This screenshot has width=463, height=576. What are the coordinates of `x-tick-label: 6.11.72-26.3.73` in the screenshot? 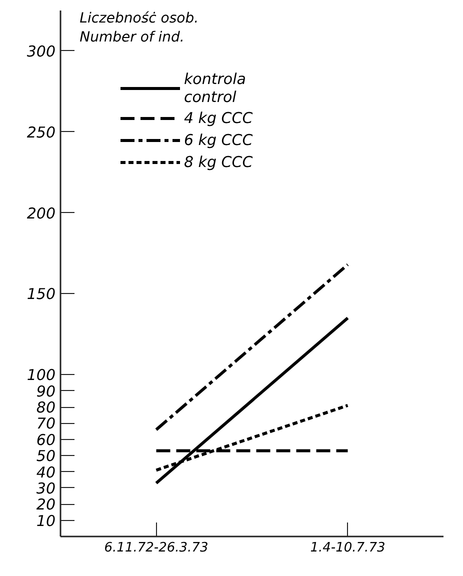 It's located at (156, 548).